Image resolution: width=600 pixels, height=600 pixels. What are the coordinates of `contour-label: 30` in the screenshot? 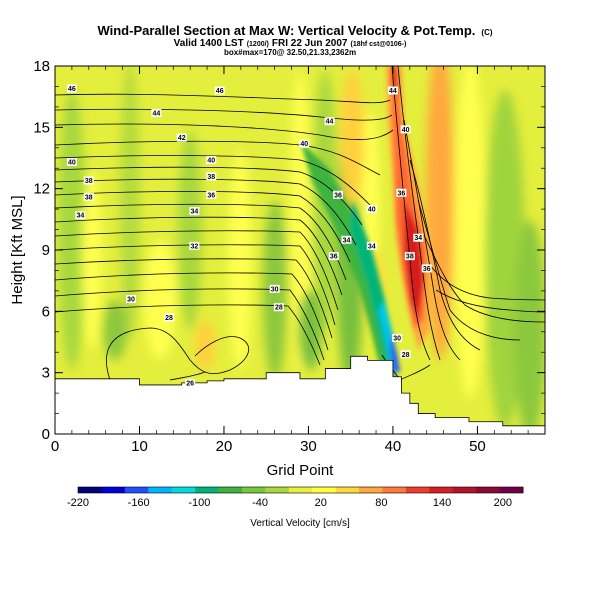 It's located at (131, 299).